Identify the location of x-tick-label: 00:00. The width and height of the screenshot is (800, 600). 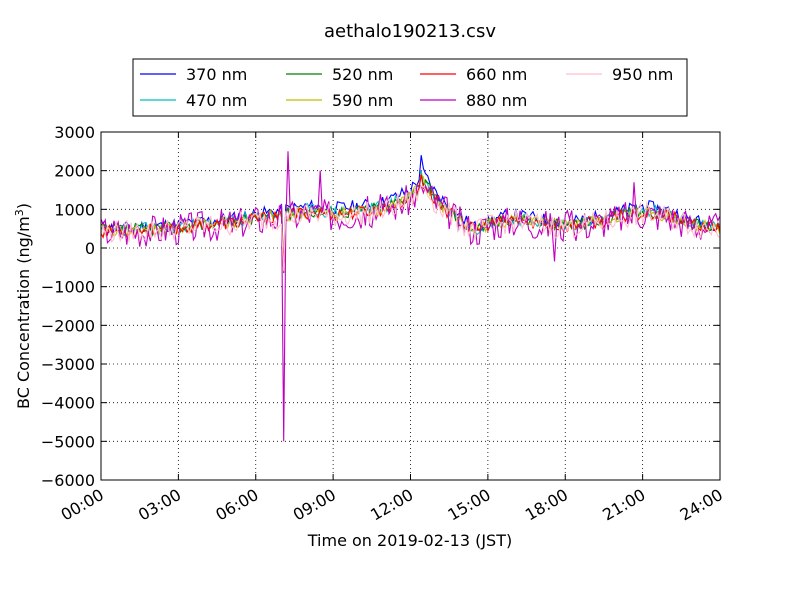
(82, 505).